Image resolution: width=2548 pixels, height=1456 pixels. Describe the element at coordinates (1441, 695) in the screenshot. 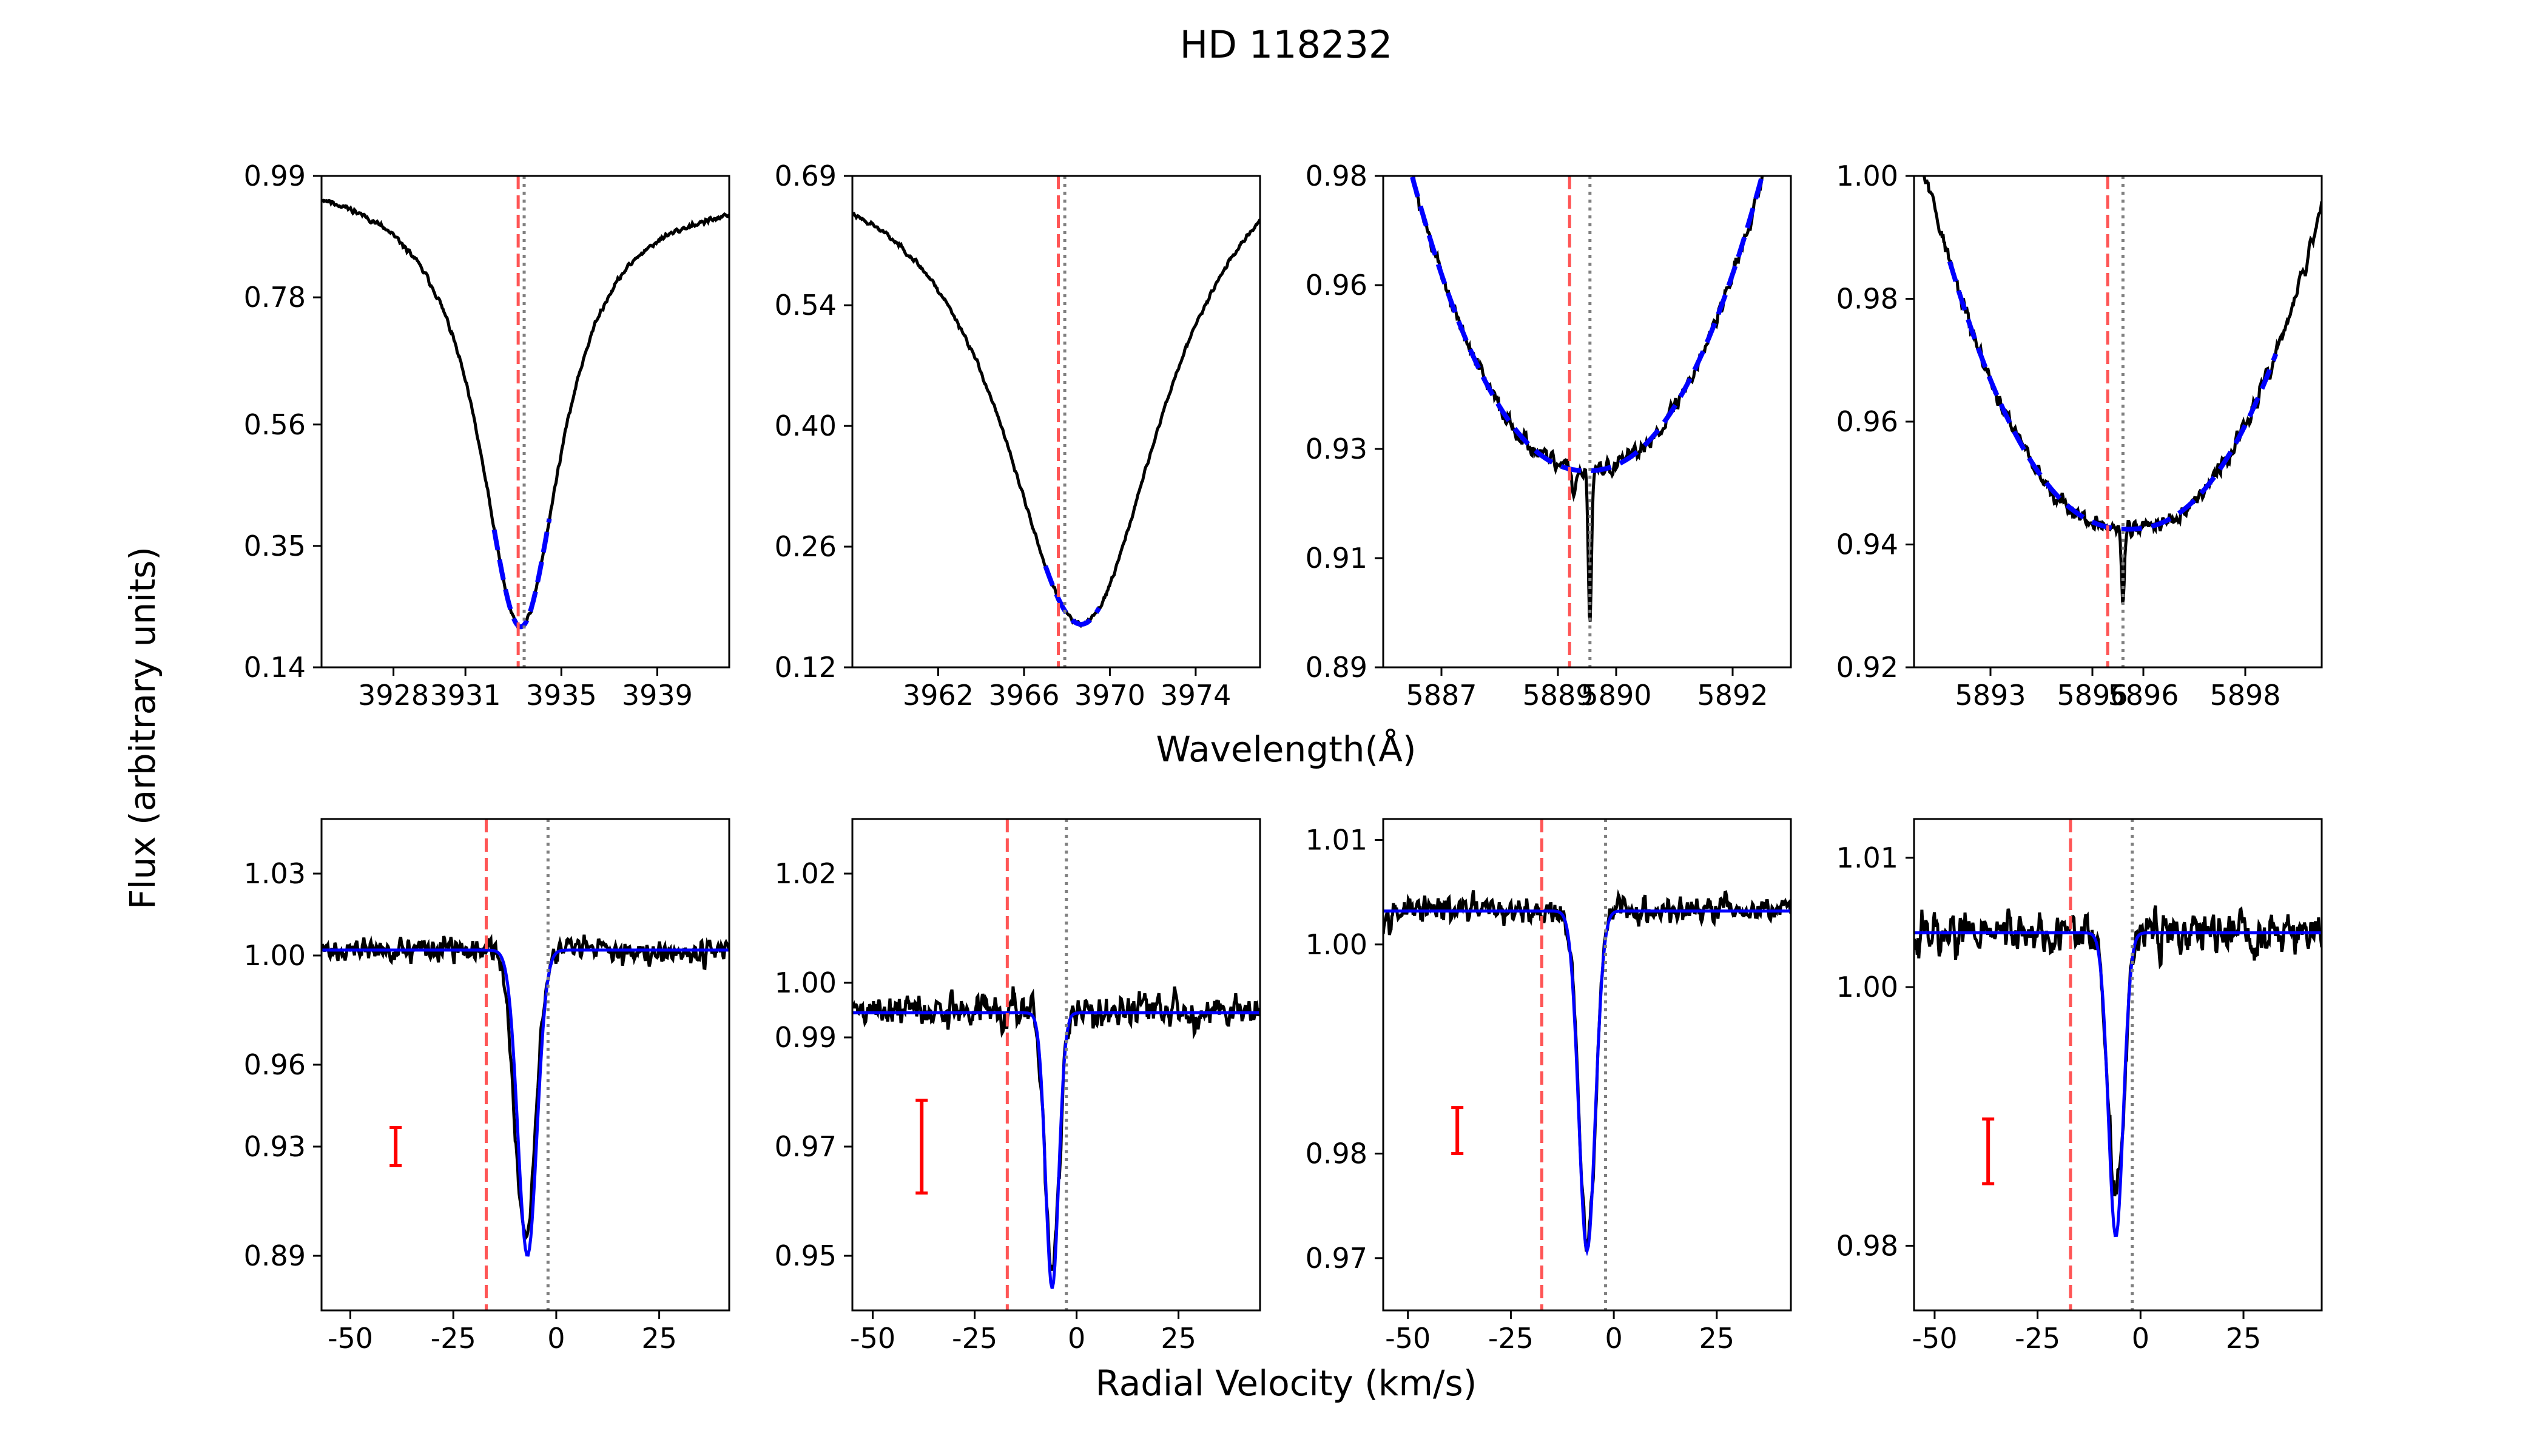

I see `x-tick-label: 5887` at that location.